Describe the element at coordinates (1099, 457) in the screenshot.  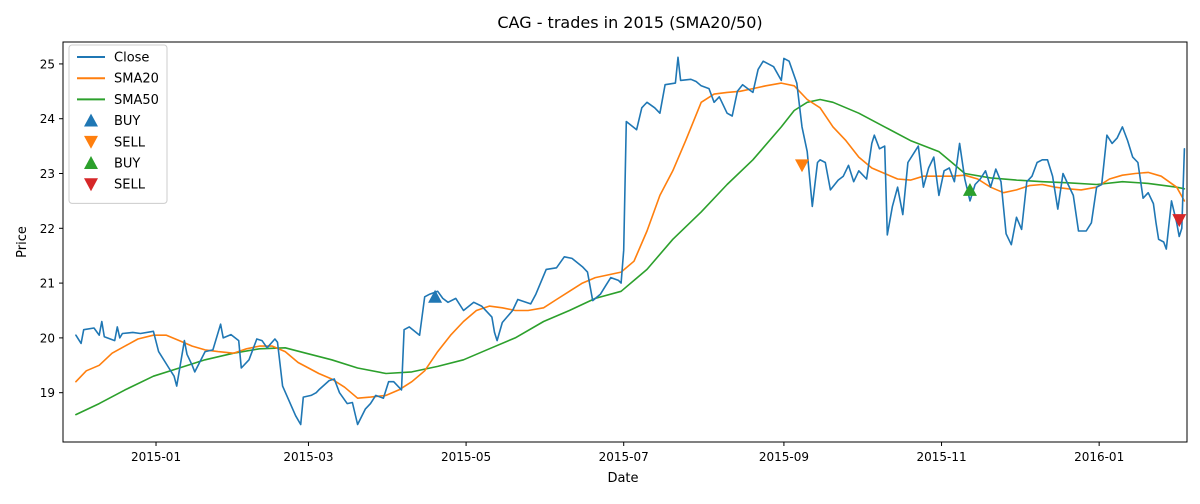
I see `x-tick-label: 2016-01` at that location.